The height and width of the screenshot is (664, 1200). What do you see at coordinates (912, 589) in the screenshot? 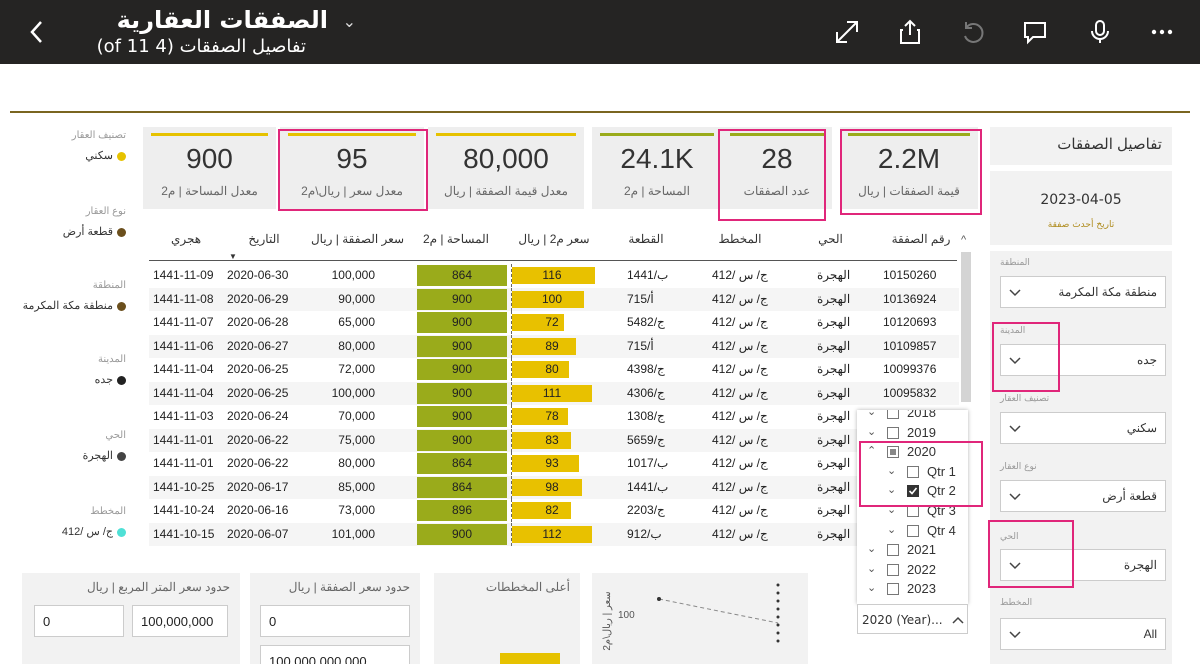
I see `slicer-item: ⌄ 2023` at bounding box center [912, 589].